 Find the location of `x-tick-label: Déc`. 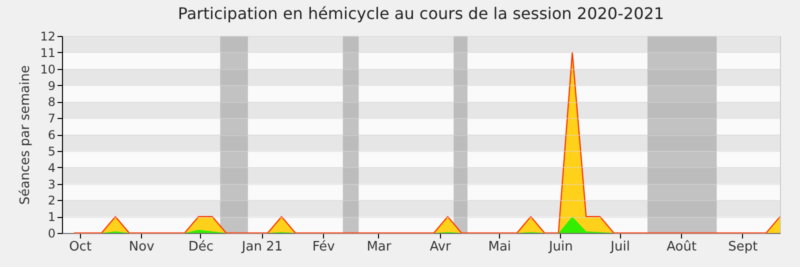

x-tick-label: Déc is located at coordinates (201, 247).